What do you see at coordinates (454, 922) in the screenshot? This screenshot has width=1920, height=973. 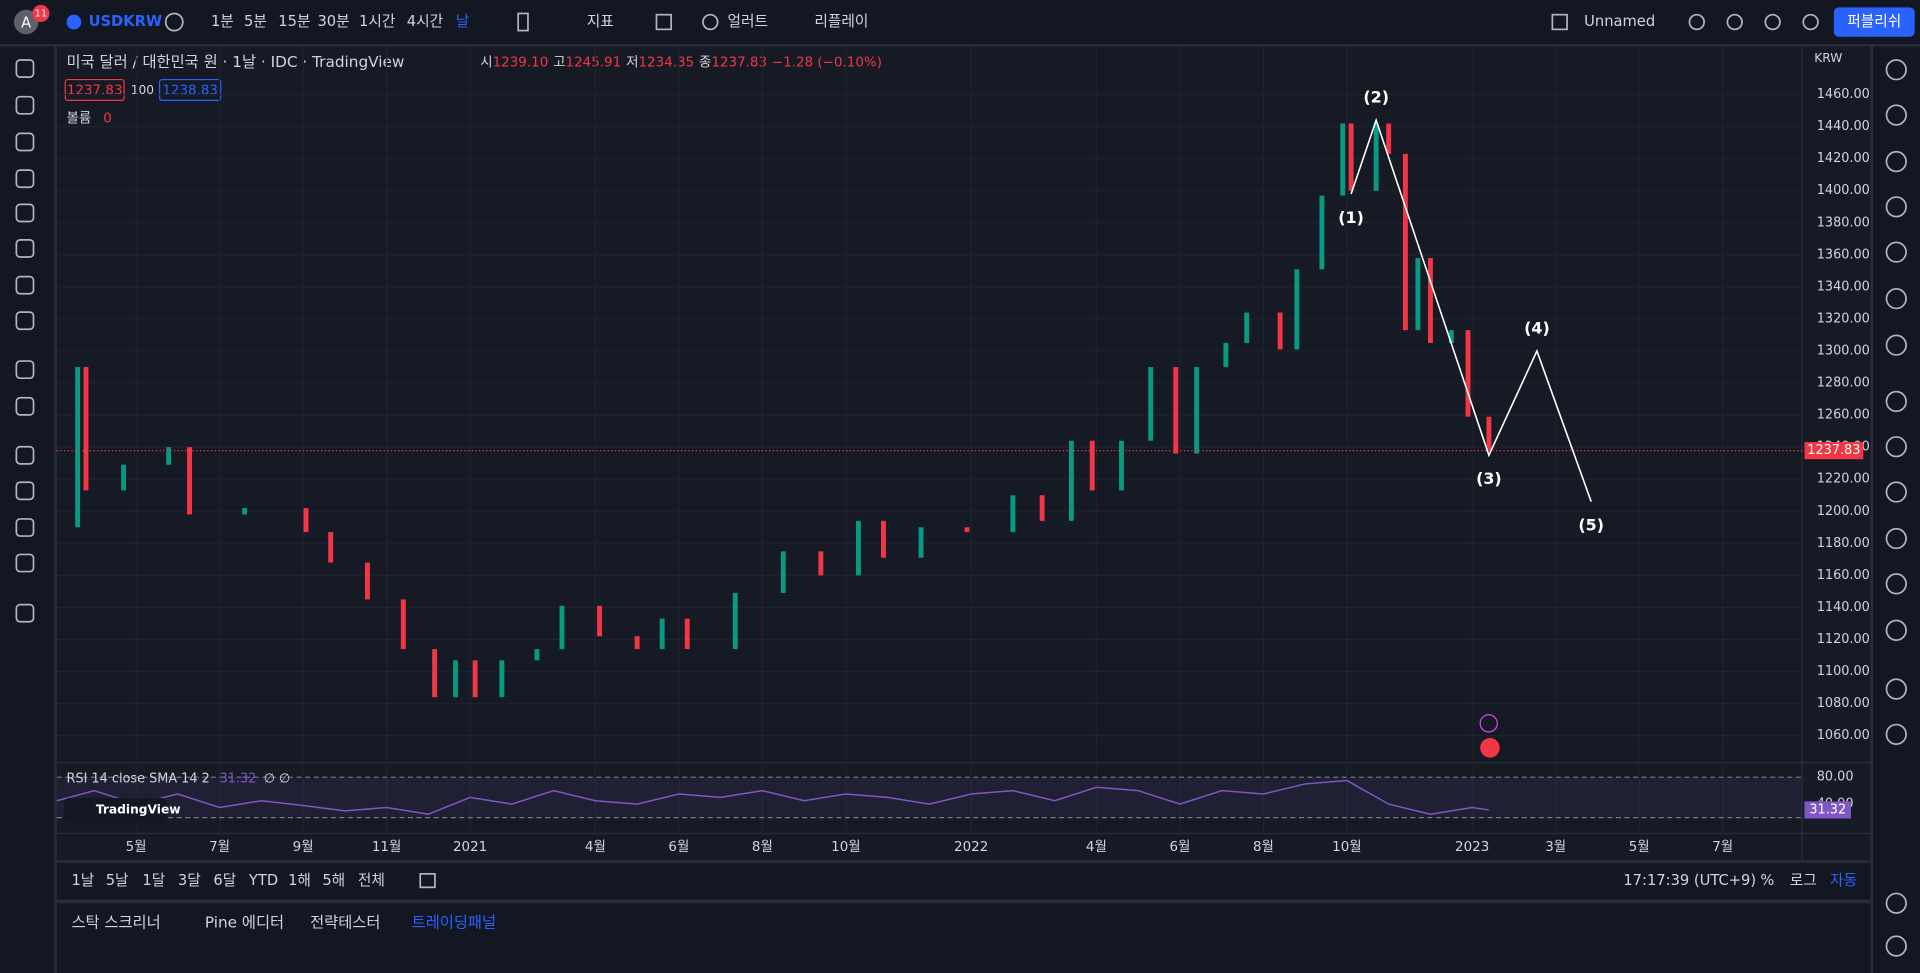 I see `panel-tab: 트레이딩패널` at bounding box center [454, 922].